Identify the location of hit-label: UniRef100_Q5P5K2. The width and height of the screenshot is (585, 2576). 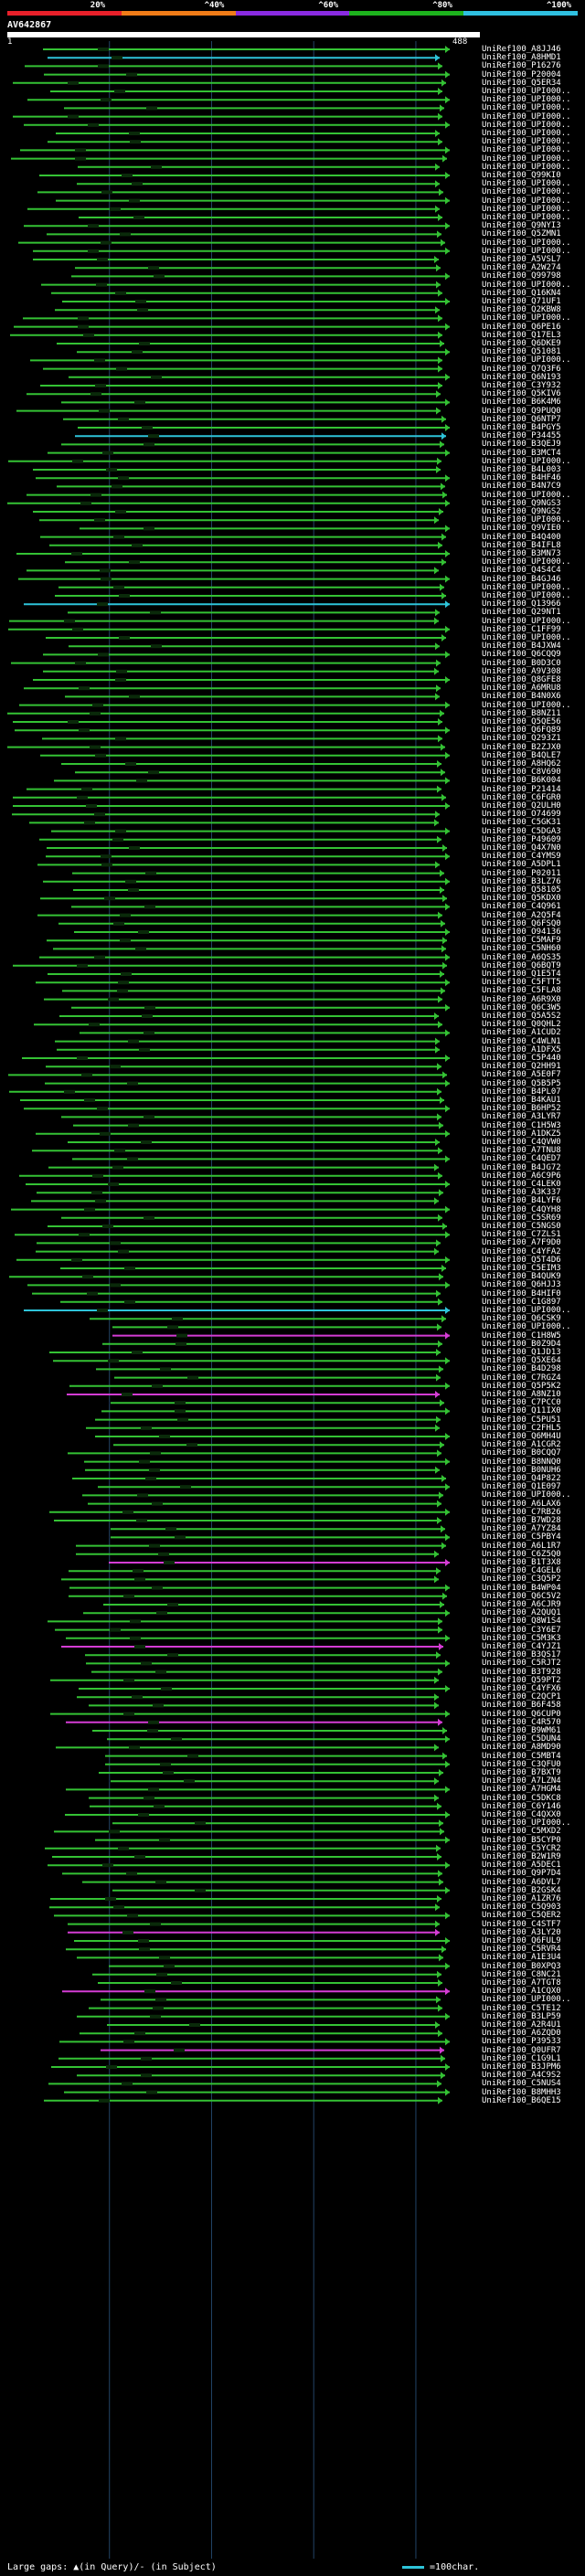
(521, 1386).